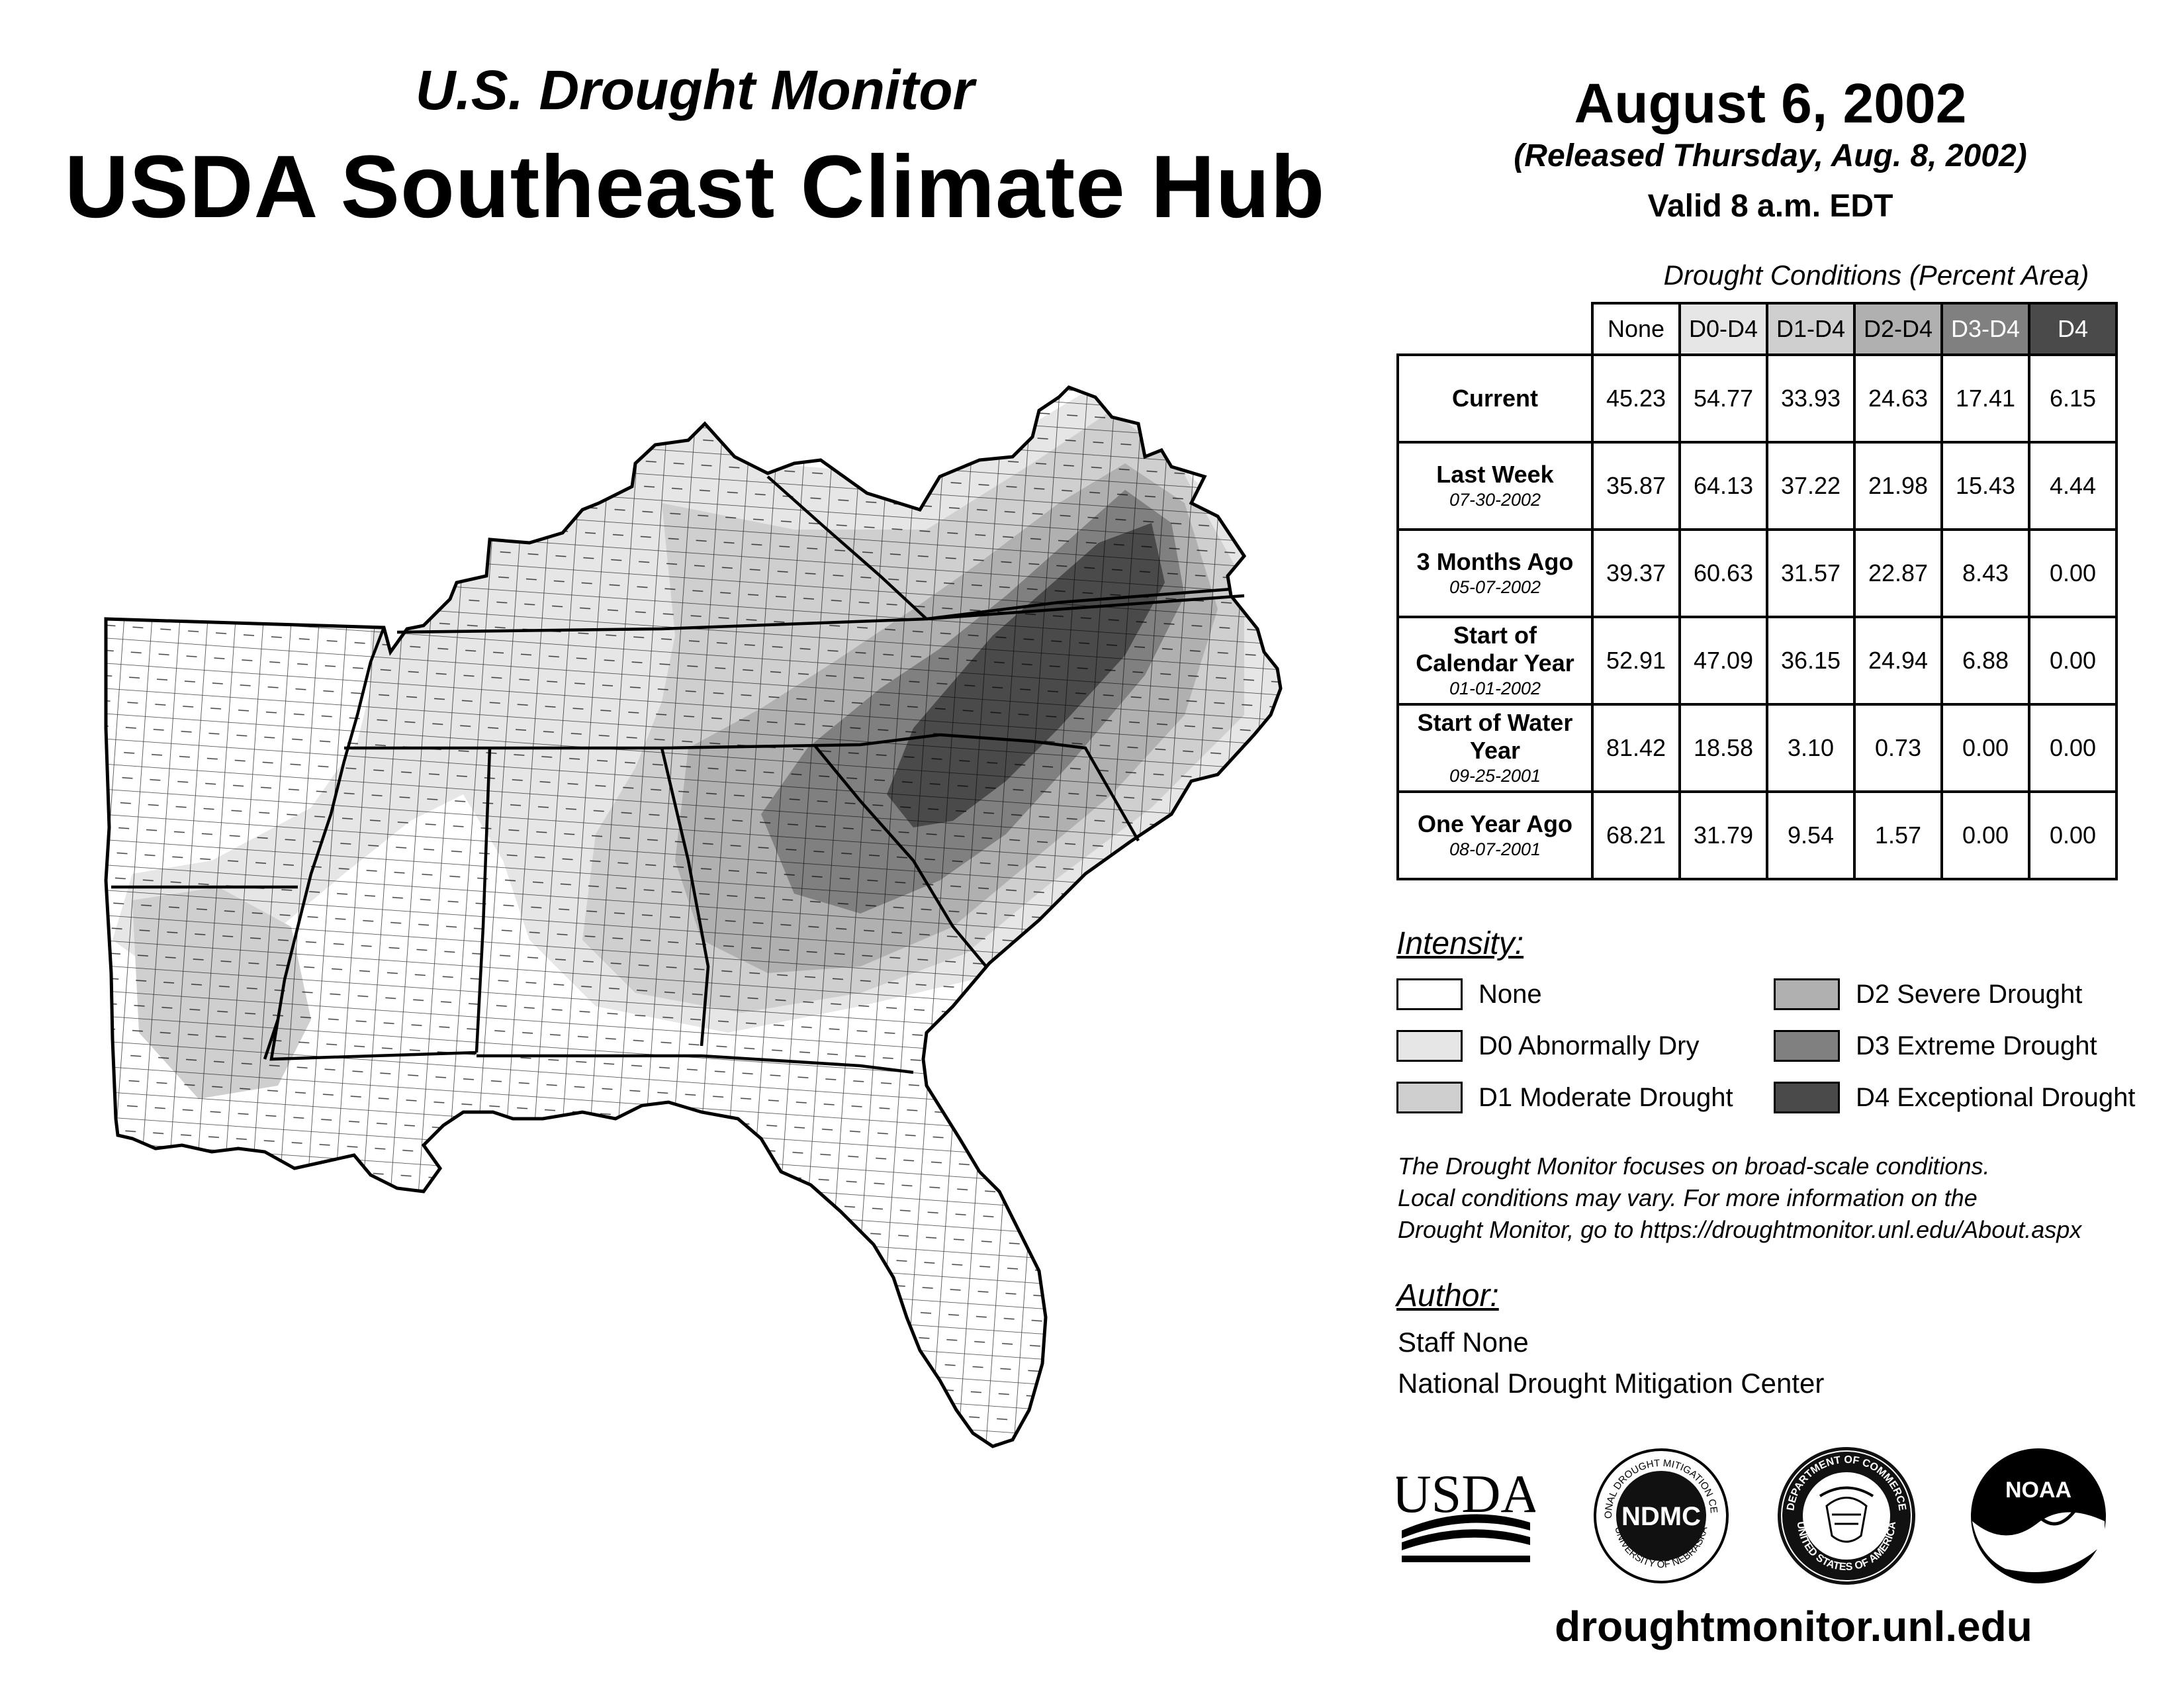 The width and height of the screenshot is (2184, 1688). Describe the element at coordinates (1807, 1046) in the screenshot. I see `legend-swatch-d3` at that location.